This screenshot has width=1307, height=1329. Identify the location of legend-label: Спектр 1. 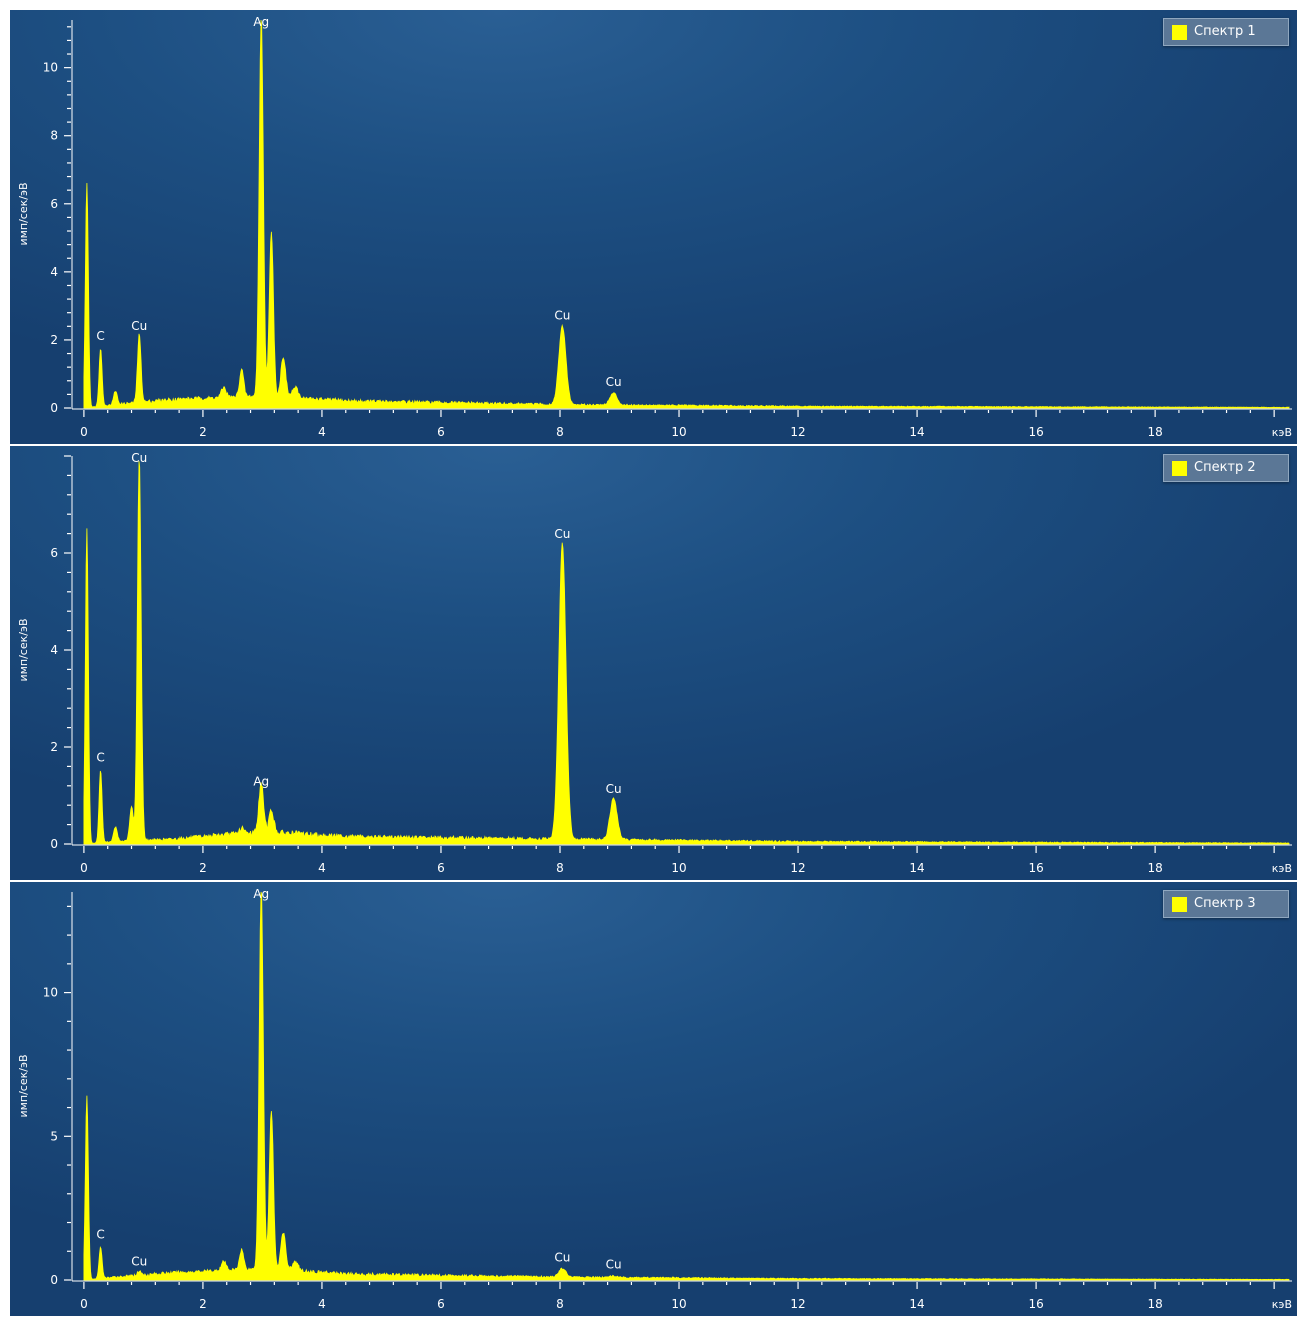
(1225, 31).